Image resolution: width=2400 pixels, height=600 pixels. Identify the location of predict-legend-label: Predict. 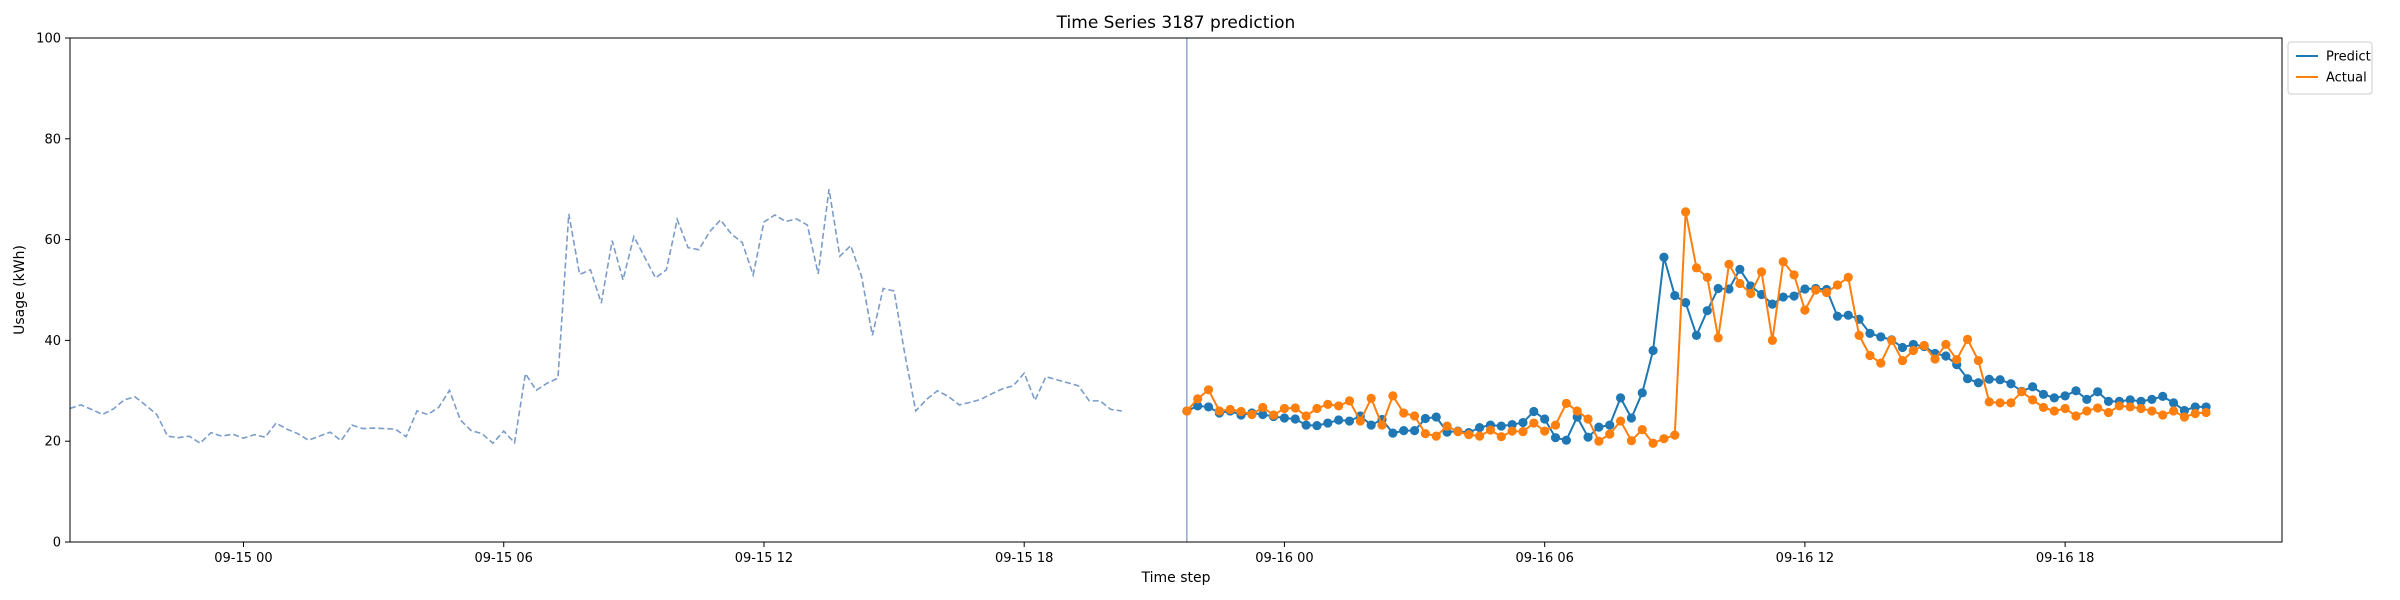
(2348, 57).